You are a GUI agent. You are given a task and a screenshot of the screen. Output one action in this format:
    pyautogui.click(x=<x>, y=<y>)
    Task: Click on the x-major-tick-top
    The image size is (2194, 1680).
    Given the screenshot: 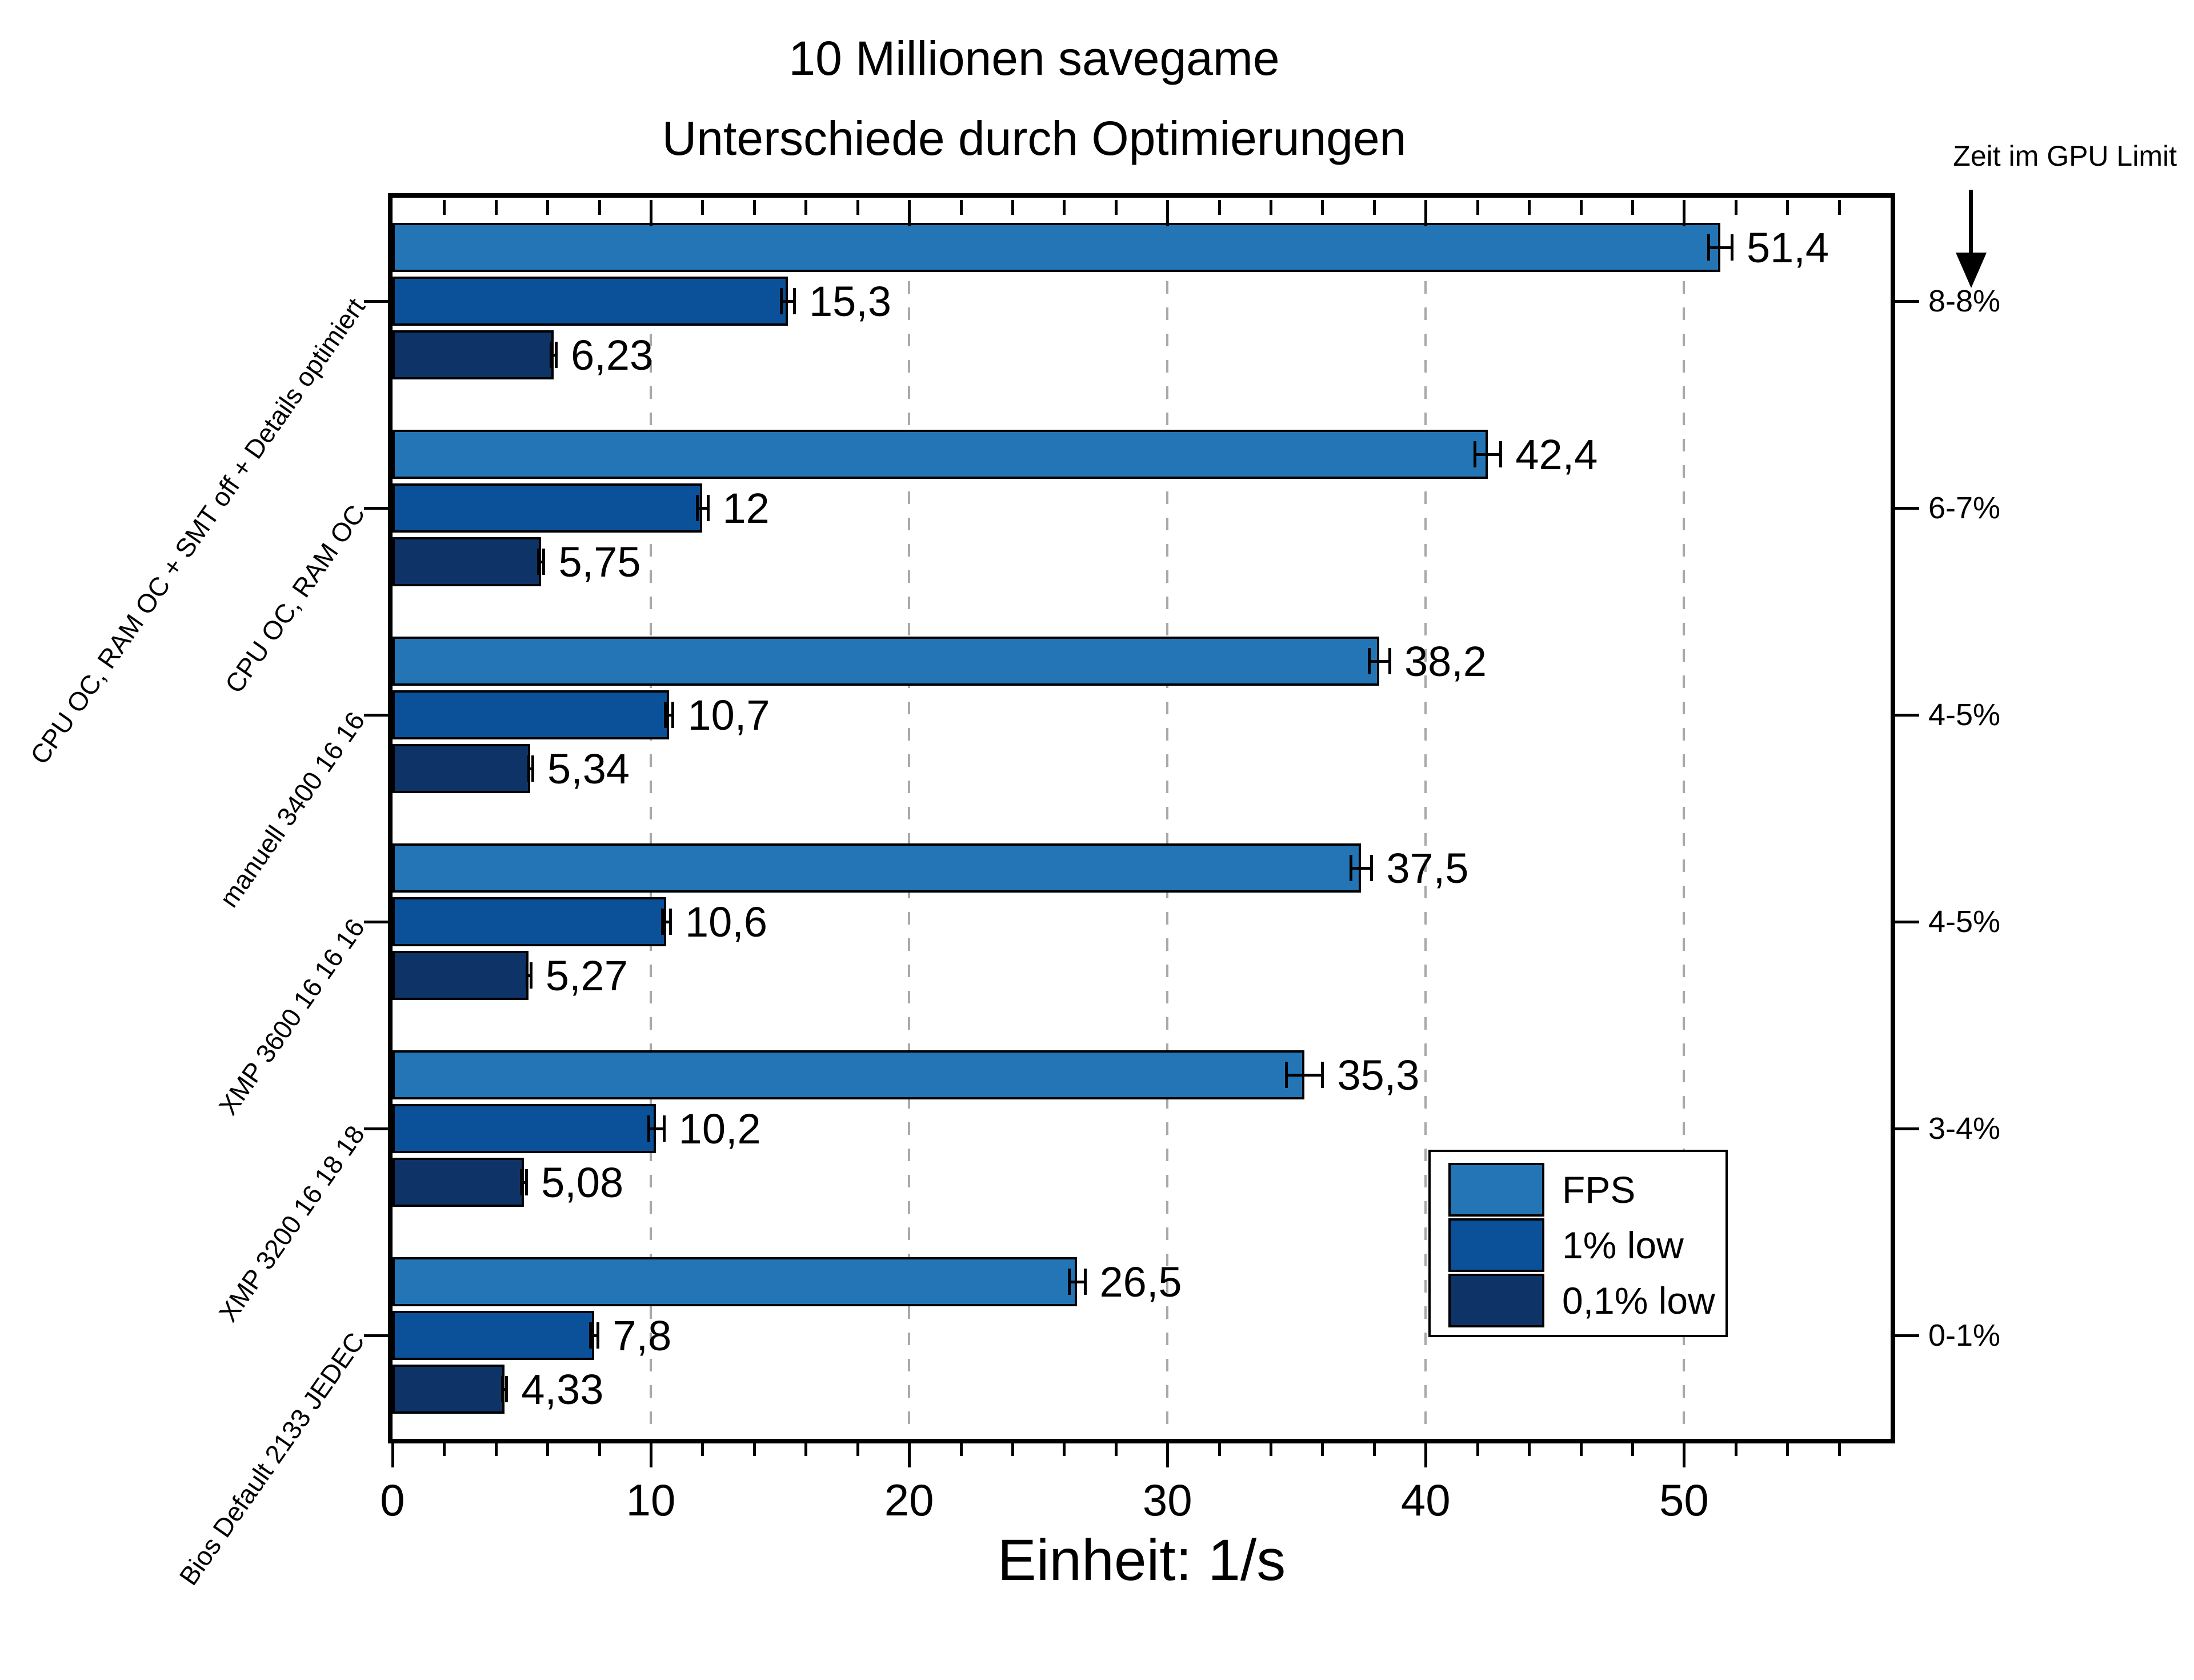 What is the action you would take?
    pyautogui.click(x=652, y=213)
    